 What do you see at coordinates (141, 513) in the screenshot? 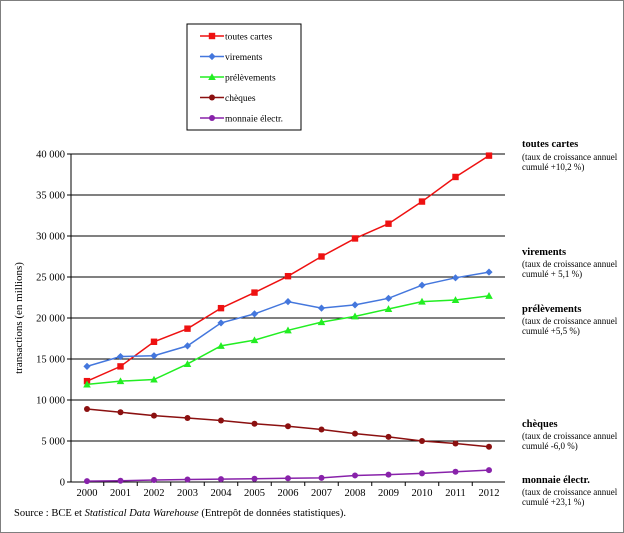
I see `source-italic: Statistical Data Warehouse` at bounding box center [141, 513].